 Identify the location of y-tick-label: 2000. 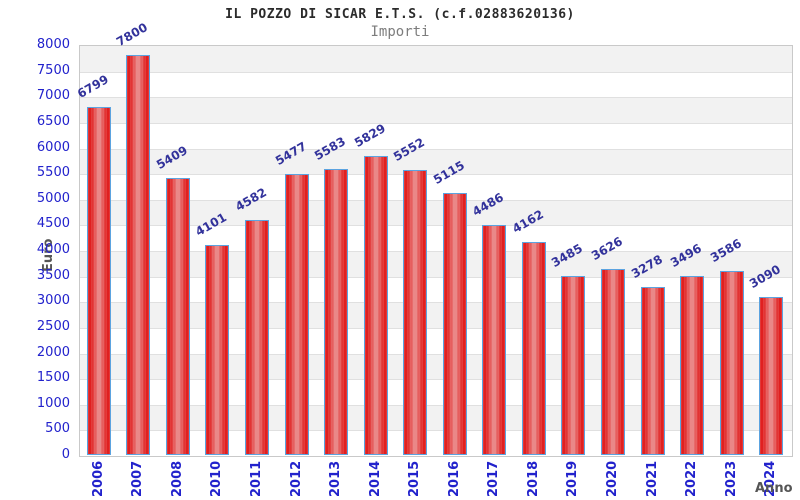
(53, 352).